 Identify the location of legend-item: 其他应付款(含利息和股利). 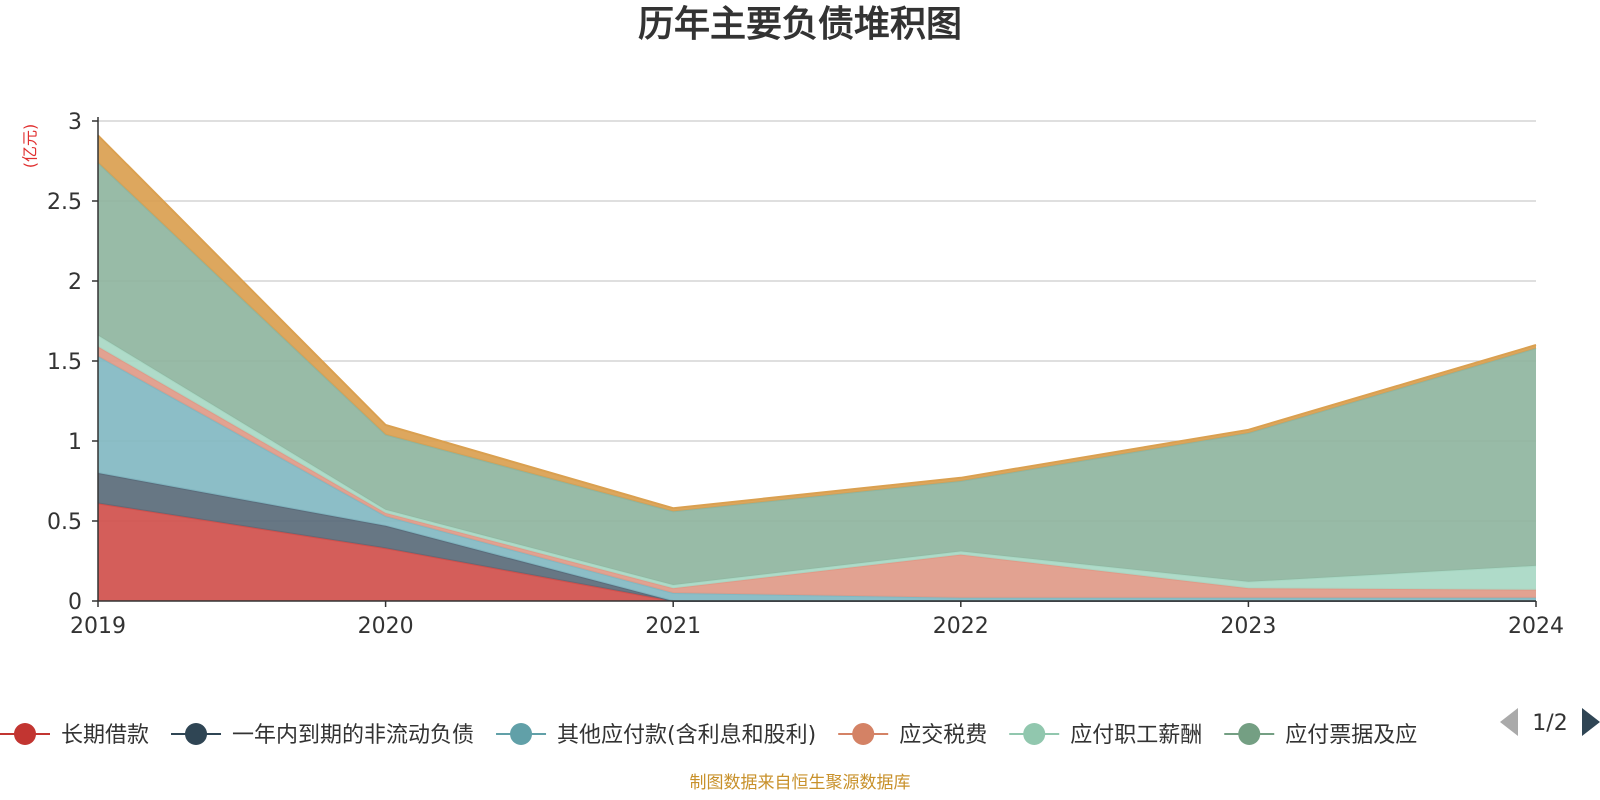
(656, 735).